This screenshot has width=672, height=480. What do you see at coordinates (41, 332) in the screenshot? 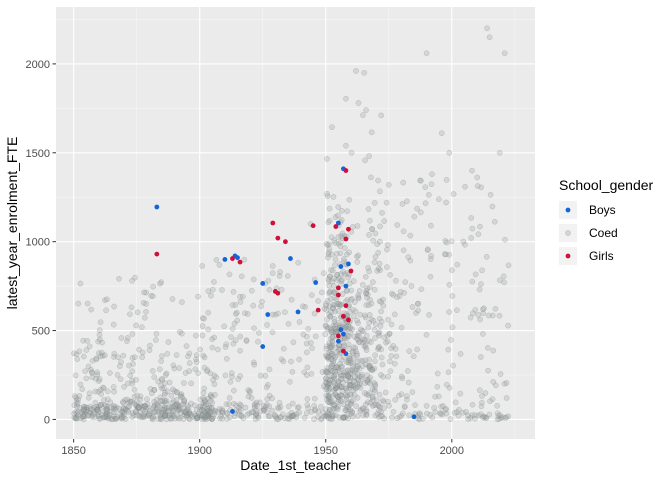
I see `y-tick-label: 500` at bounding box center [41, 332].